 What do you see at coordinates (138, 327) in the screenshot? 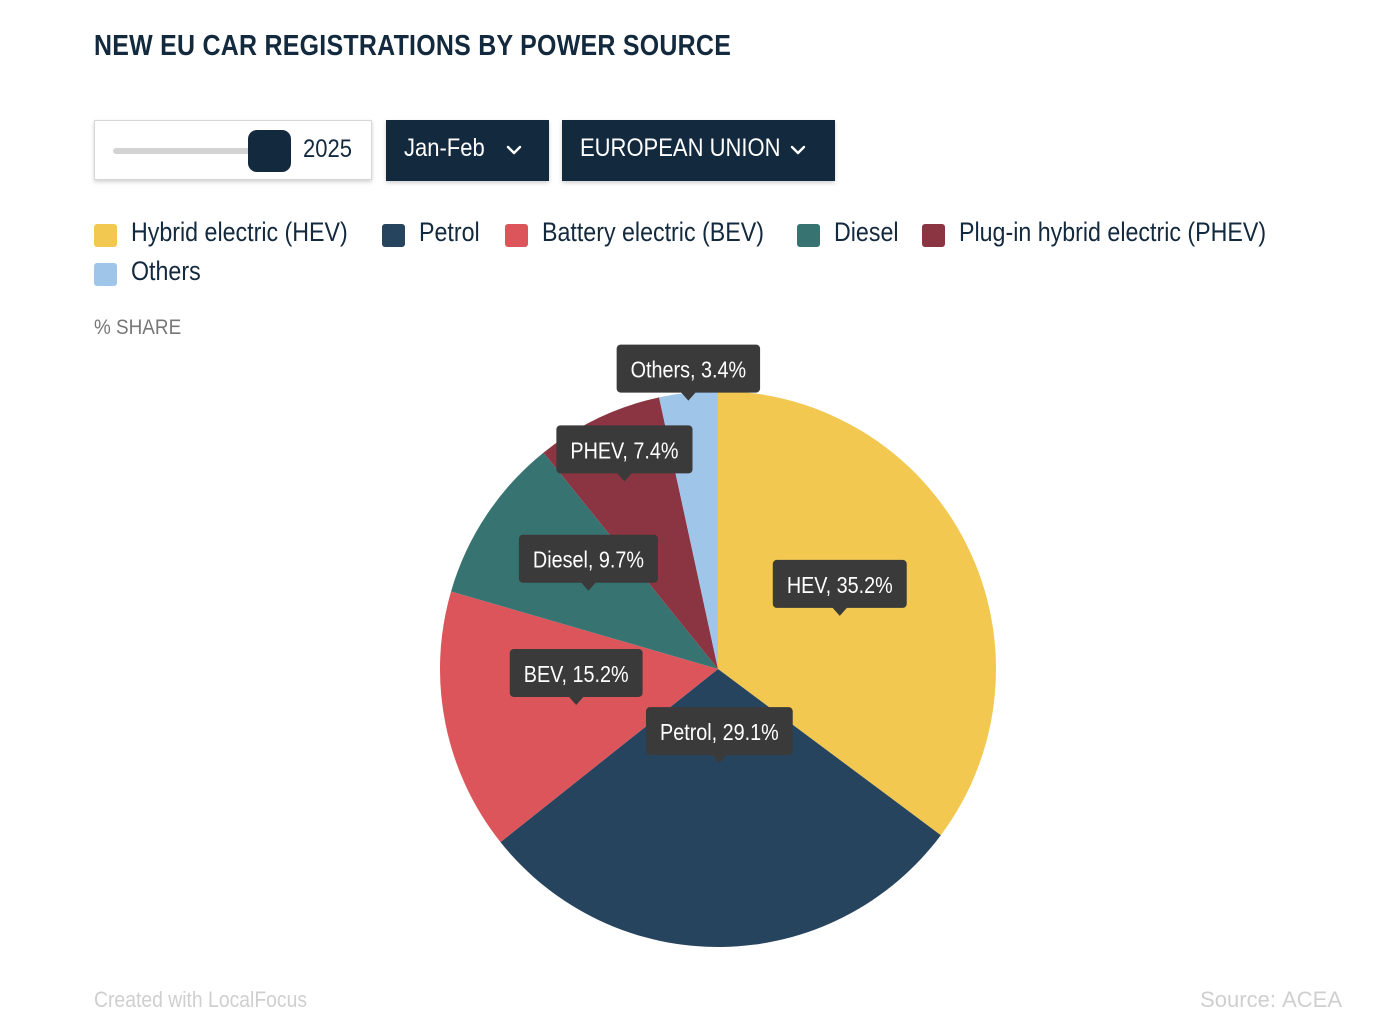
I see `unit-label: % SHARE` at bounding box center [138, 327].